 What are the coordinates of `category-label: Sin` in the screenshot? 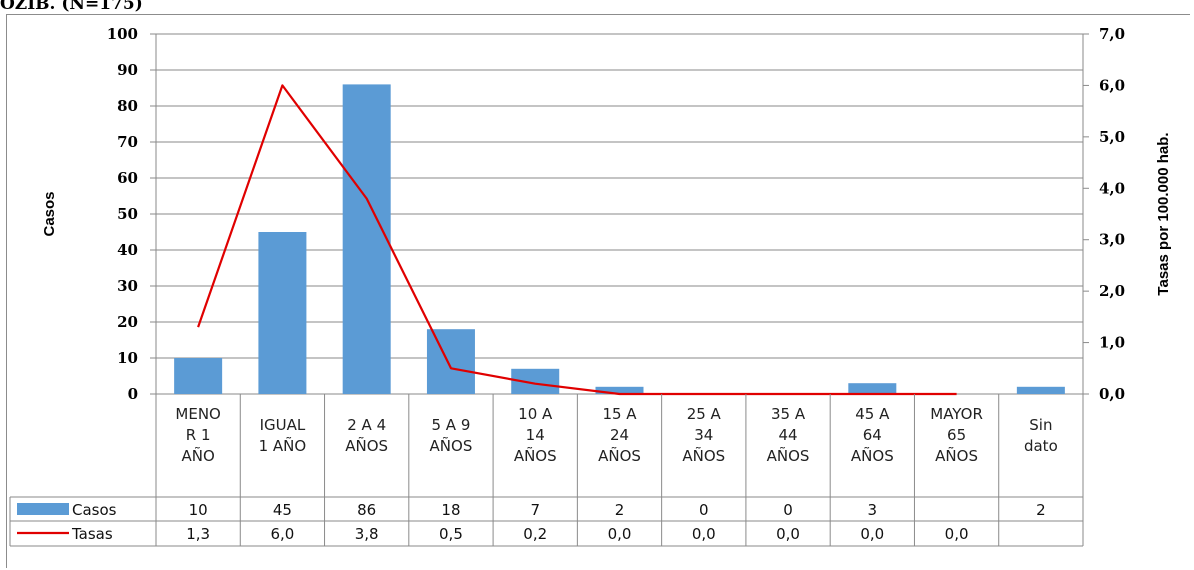 It's located at (1040, 425).